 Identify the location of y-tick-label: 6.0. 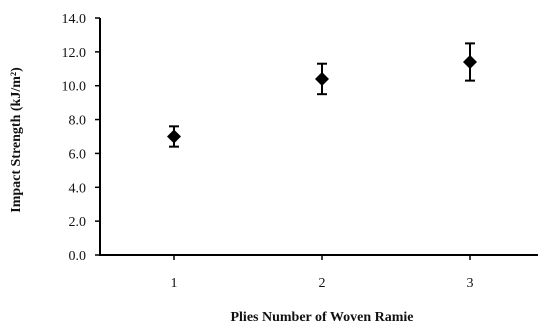
(78, 154).